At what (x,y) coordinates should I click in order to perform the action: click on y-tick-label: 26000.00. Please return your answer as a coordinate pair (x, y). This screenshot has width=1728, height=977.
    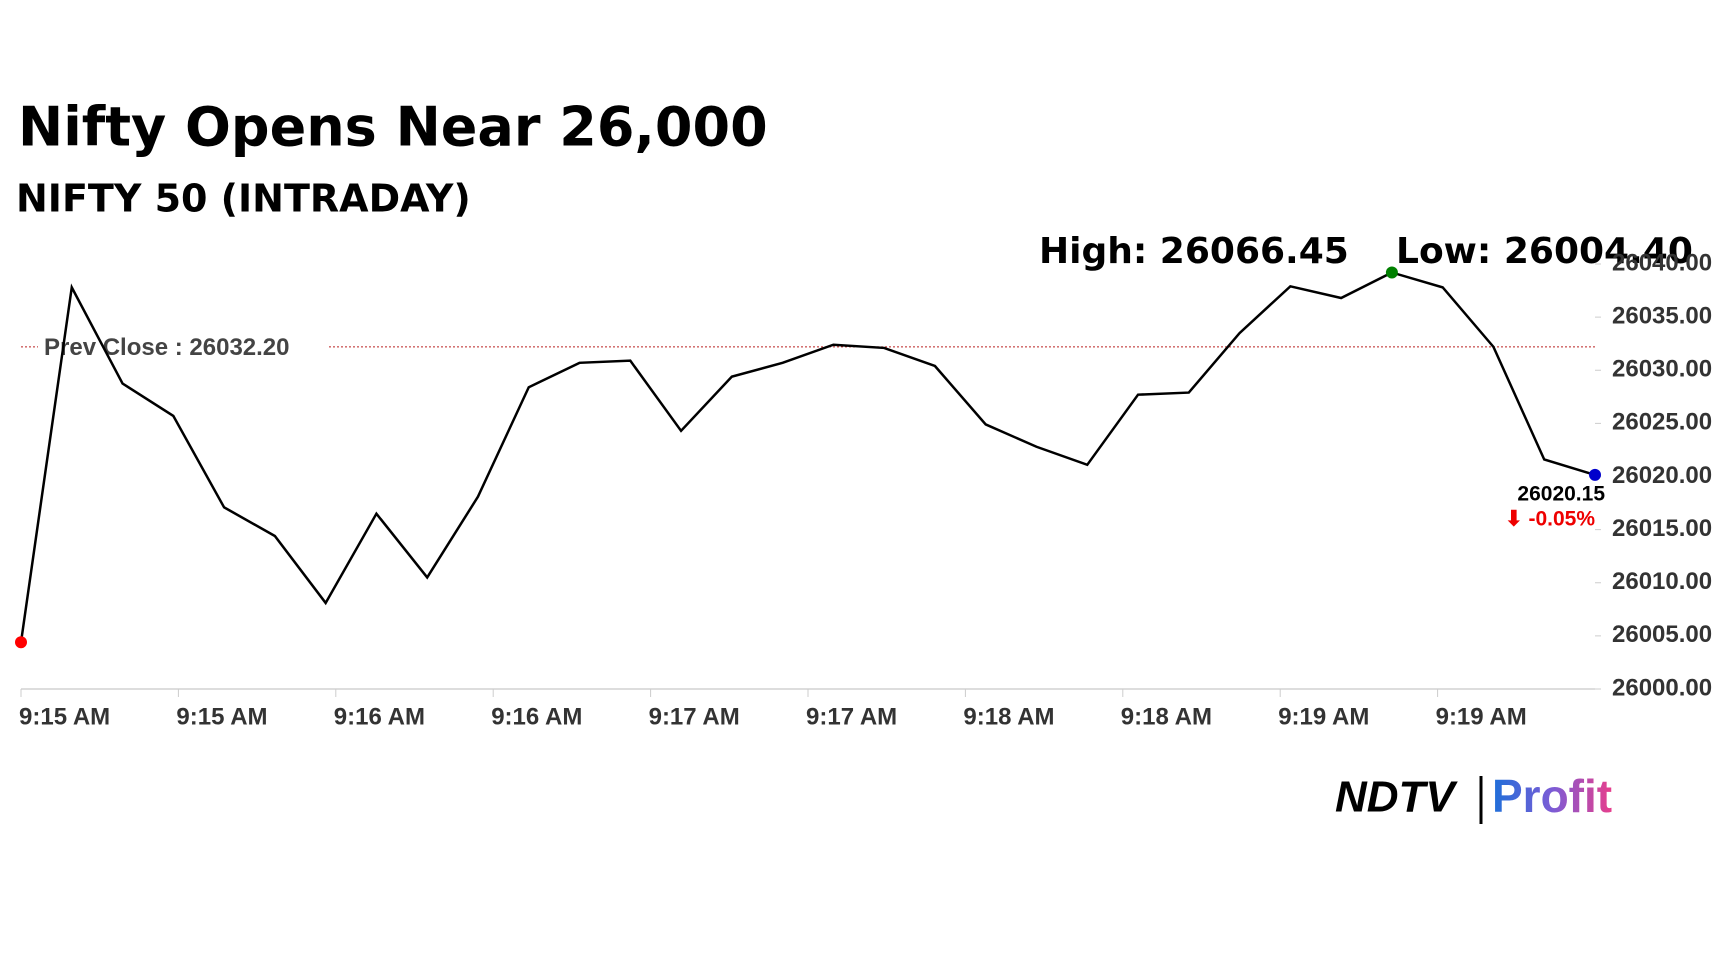
    Looking at the image, I should click on (1662, 687).